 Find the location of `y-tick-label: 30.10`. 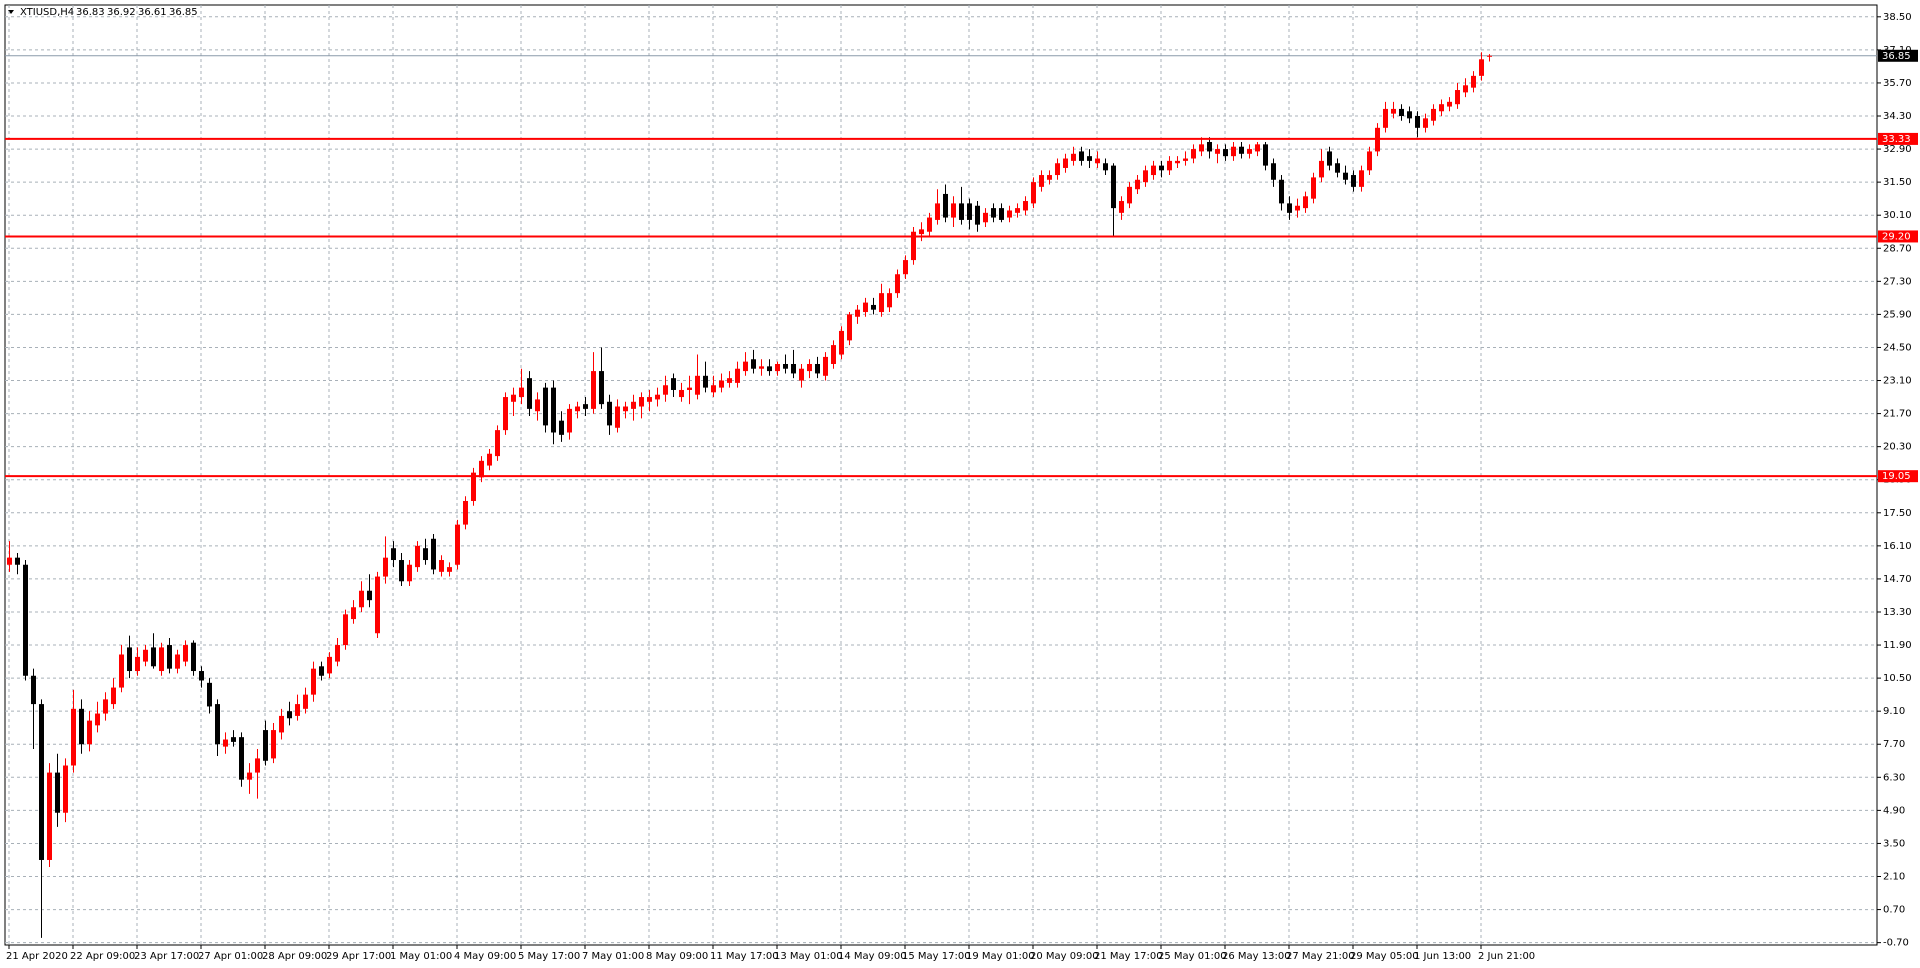

y-tick-label: 30.10 is located at coordinates (1897, 215).